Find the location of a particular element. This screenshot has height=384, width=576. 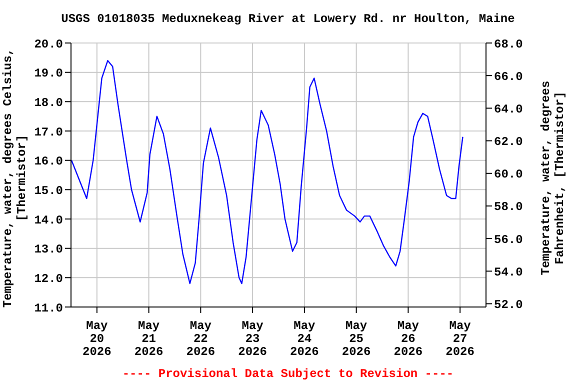

y2-axis-title: Temperature, water, degrees Fahrenheit, [Thermistor] is located at coordinates (553, 178).